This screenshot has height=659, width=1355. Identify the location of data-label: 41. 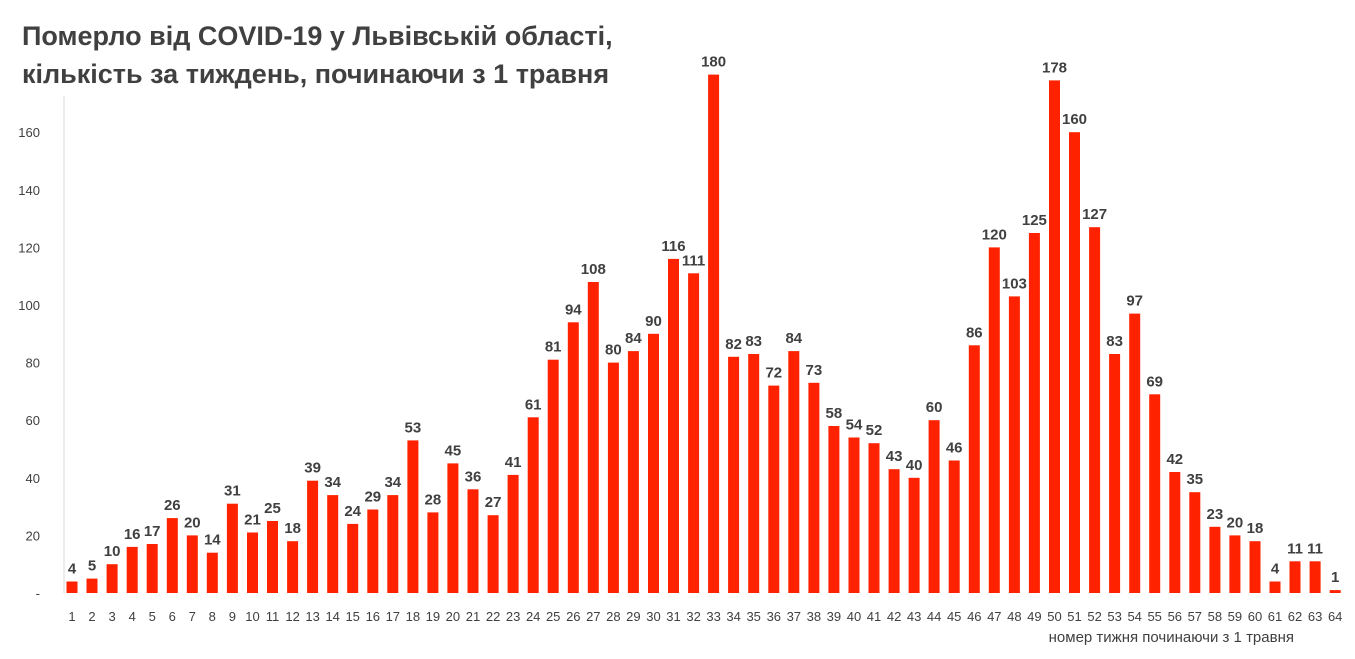
(513, 462).